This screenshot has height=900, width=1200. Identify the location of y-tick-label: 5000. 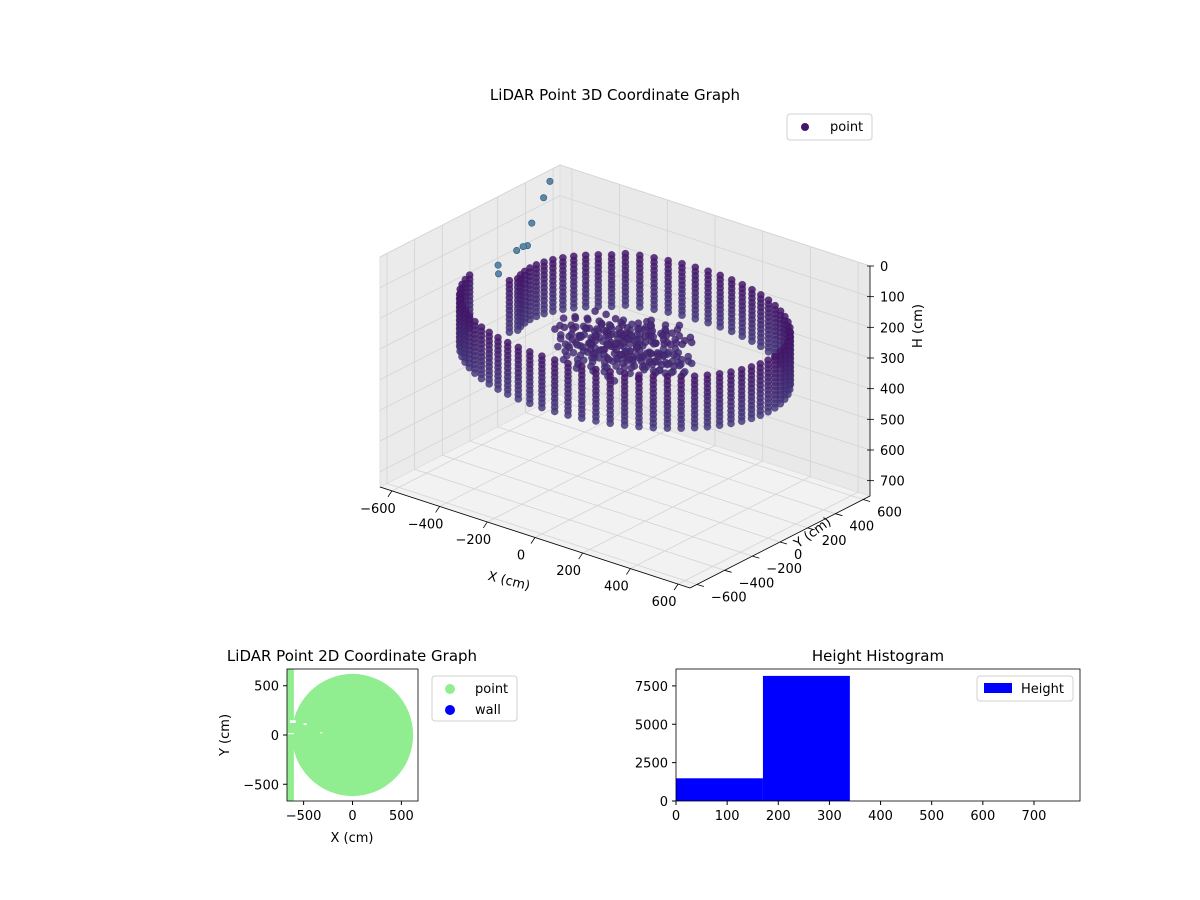
(651, 725).